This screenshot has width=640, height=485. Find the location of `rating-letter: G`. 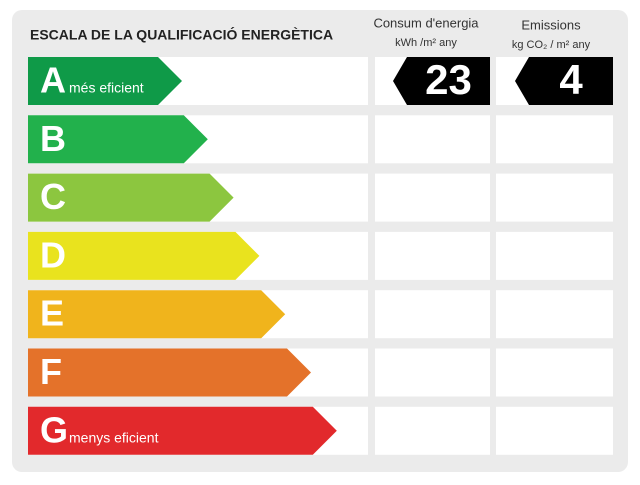

rating-letter: G is located at coordinates (54, 429).